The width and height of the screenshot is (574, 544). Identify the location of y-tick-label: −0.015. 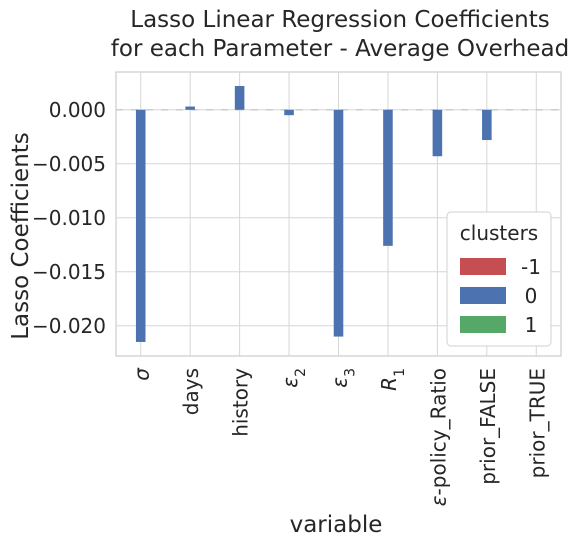
(69, 272).